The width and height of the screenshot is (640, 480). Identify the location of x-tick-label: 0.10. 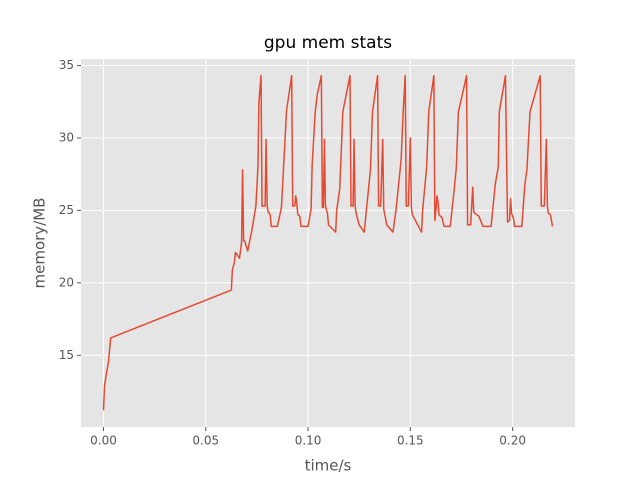
(308, 441).